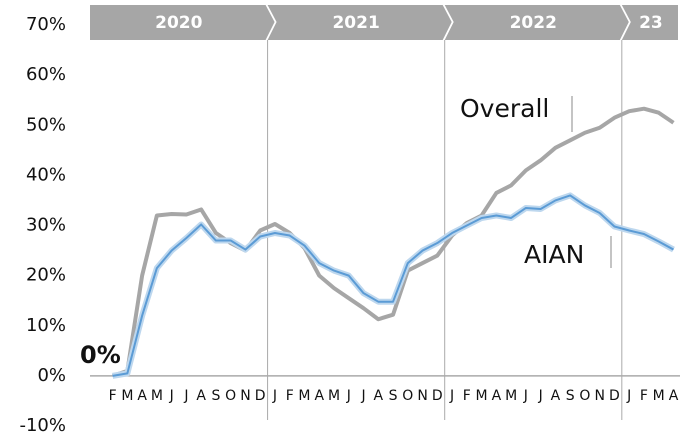 The height and width of the screenshot is (439, 687). I want to click on year-label: 2022, so click(533, 23).